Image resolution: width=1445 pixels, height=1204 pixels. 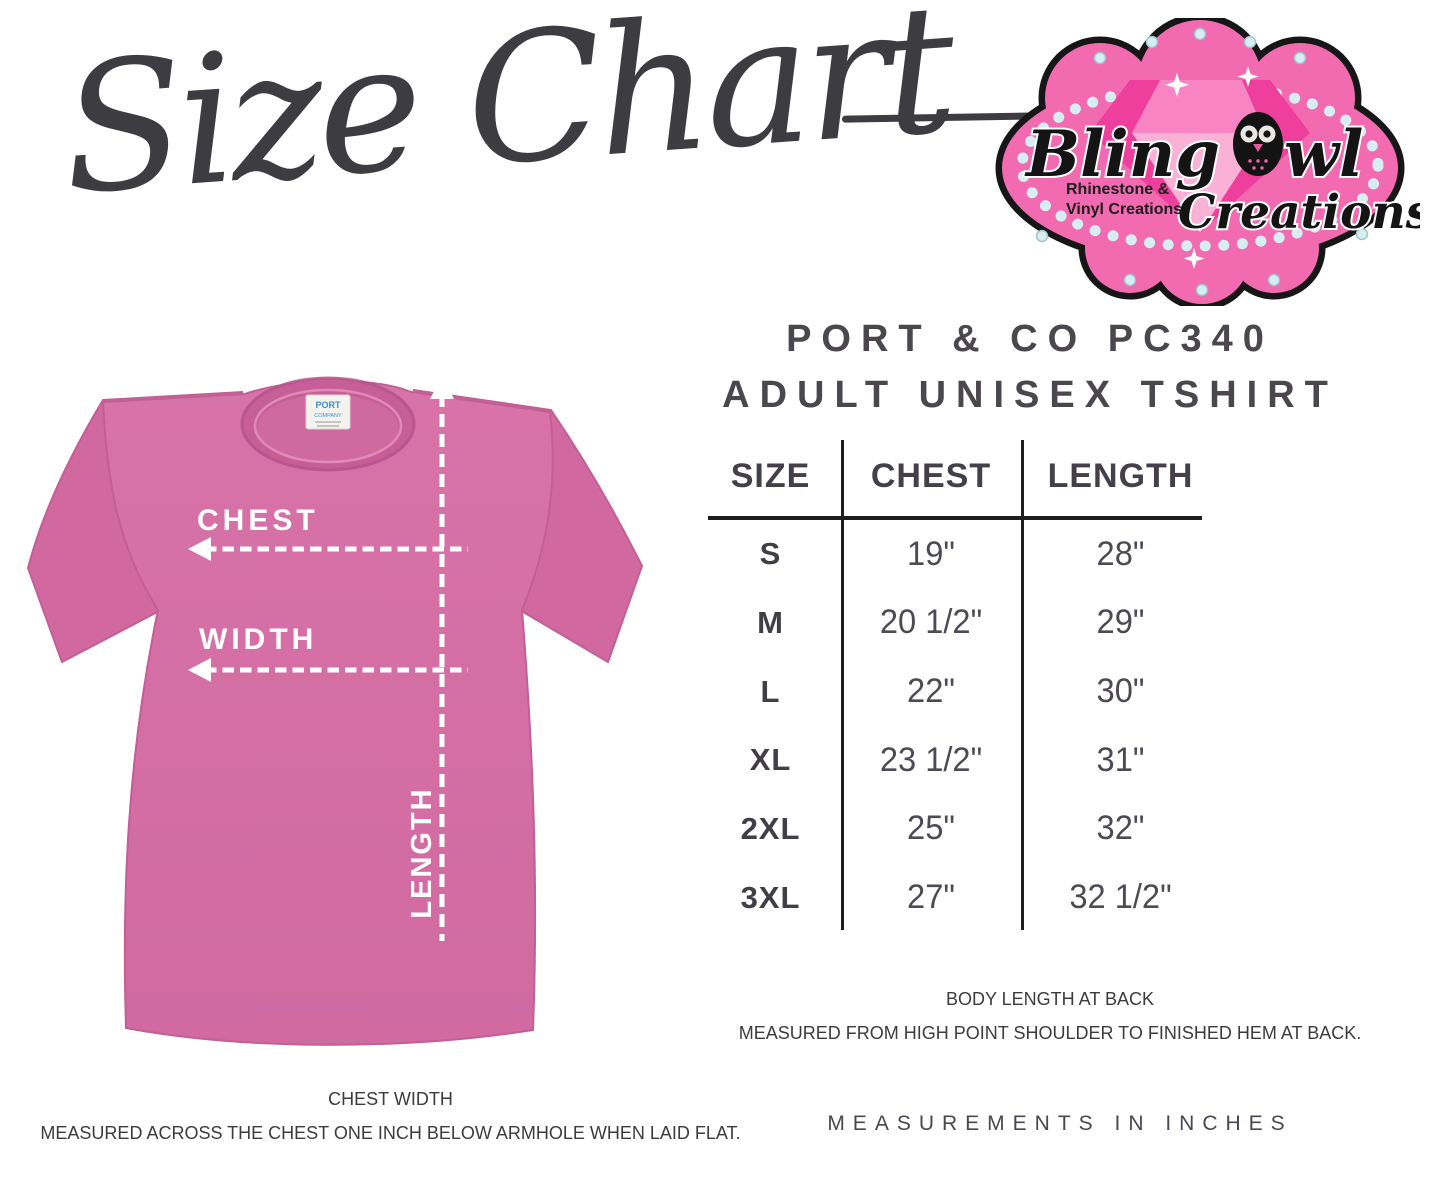 I want to click on owl-icon, so click(x=1258, y=144).